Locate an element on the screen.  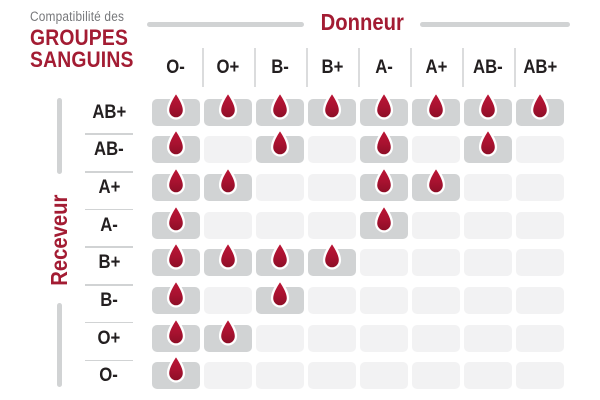
title-line-1: GROUPES is located at coordinates (89, 38).